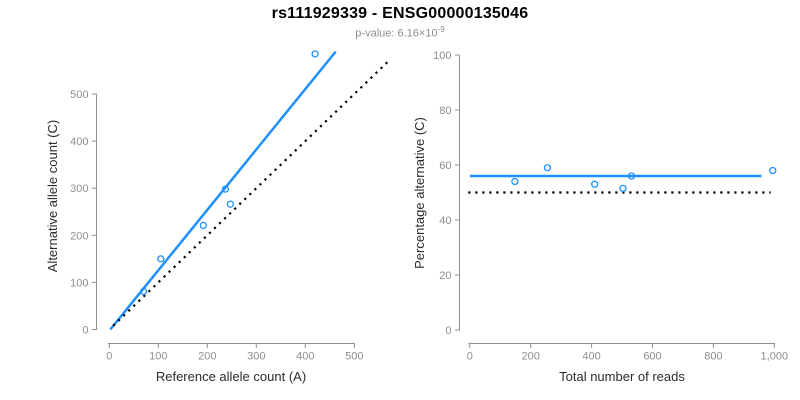 The width and height of the screenshot is (800, 400). I want to click on left-y-tick-label: 0, so click(85, 331).